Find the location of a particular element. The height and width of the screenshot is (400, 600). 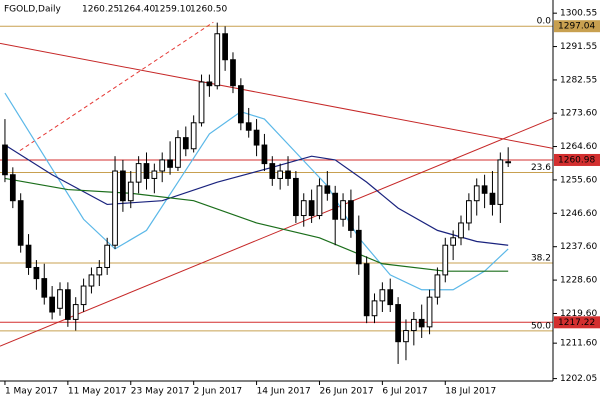

x-tick-label: 23 May 2017 is located at coordinates (160, 392).